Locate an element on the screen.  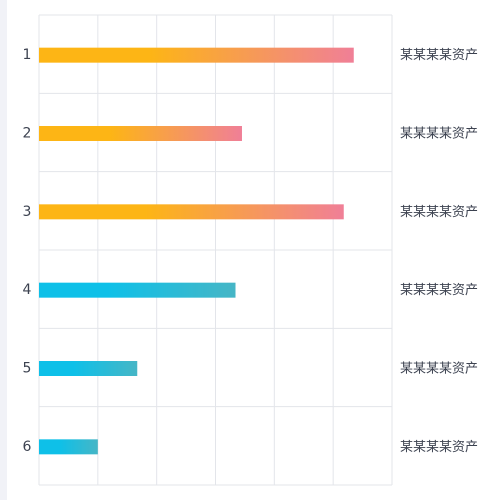
rank-label-4: 4 is located at coordinates (27, 290).